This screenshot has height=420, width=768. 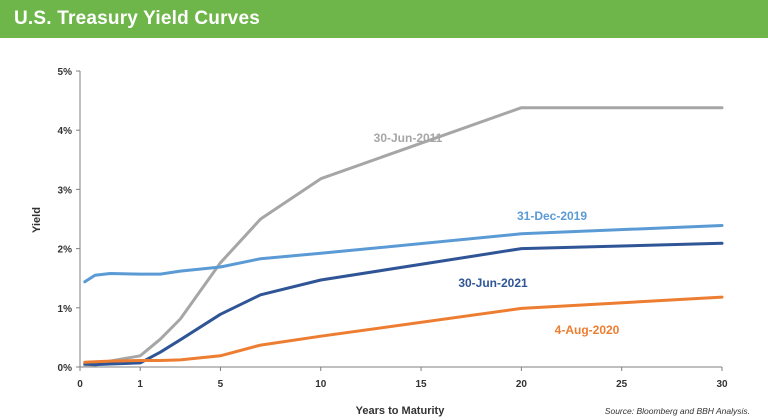 I want to click on series-label: 31-Dec-2019, so click(x=552, y=216).